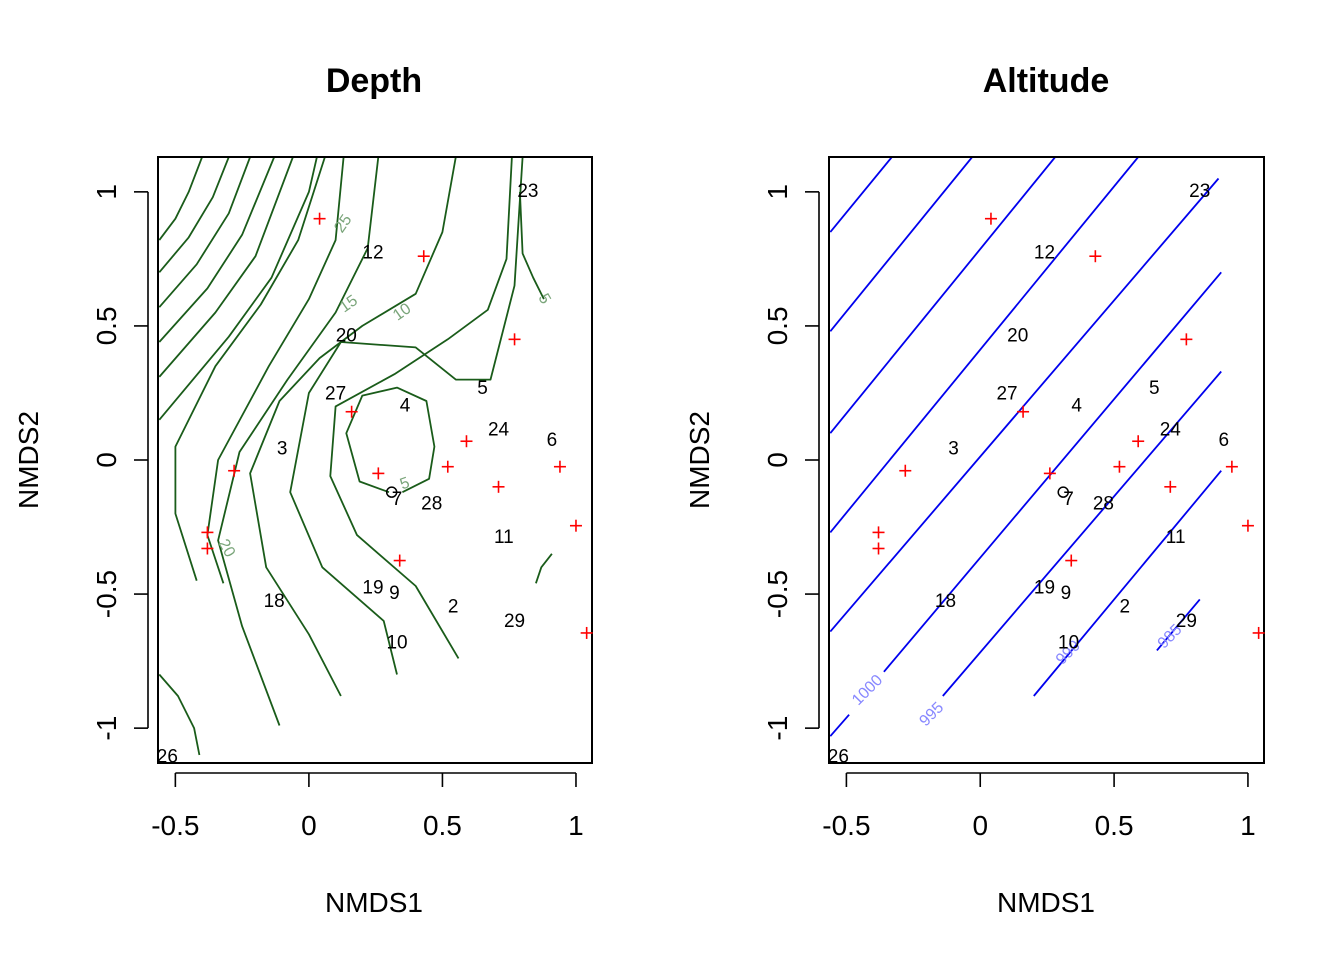 The width and height of the screenshot is (1344, 960). What do you see at coordinates (846, 825) in the screenshot?
I see `x-tick-label: -0.5` at bounding box center [846, 825].